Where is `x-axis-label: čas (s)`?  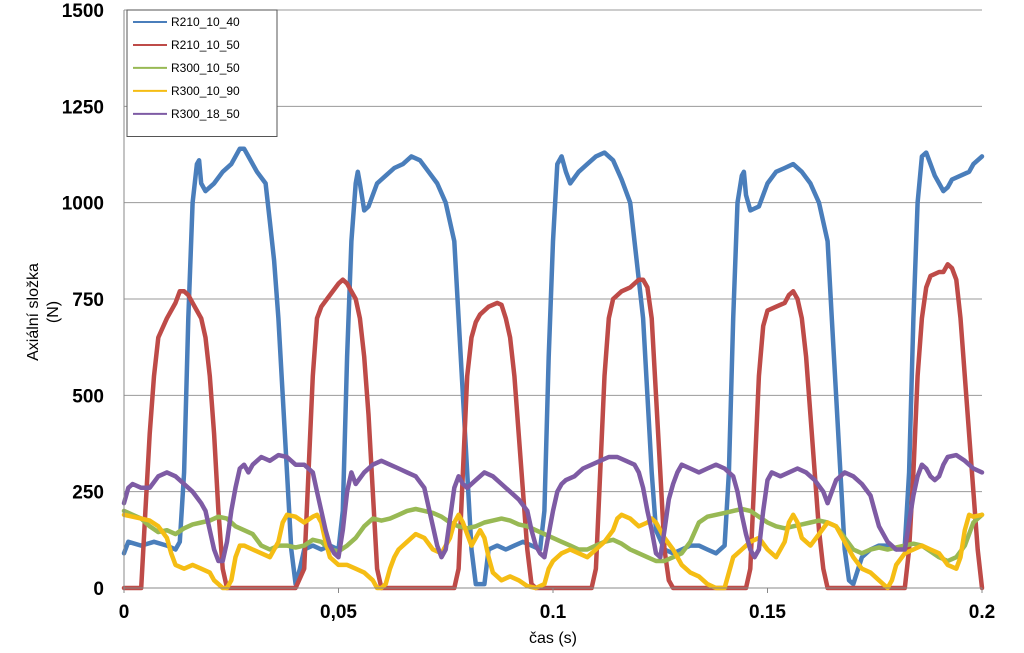 x-axis-label: čas (s) is located at coordinates (553, 638).